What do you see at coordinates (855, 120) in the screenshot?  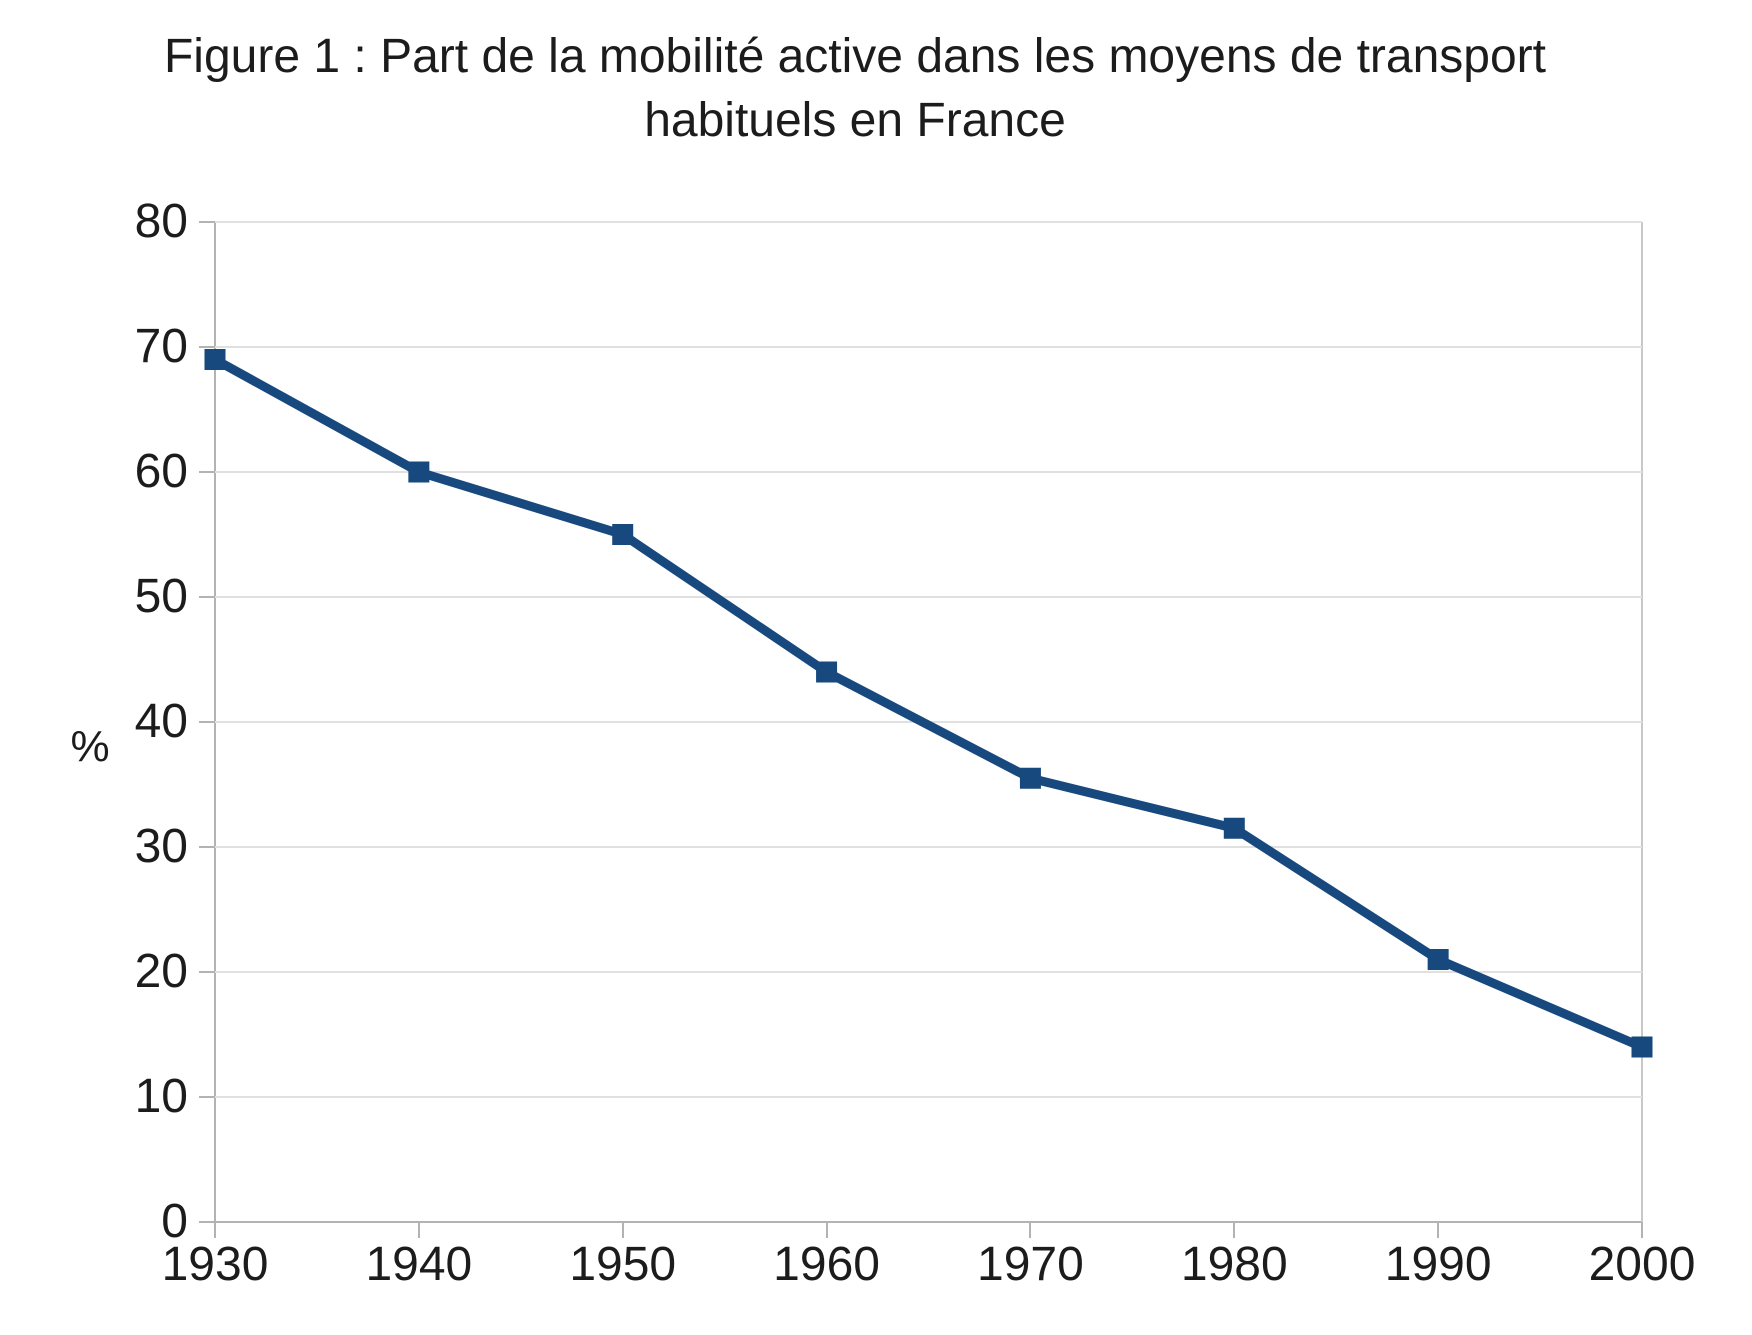 I see `chart-title-line-2: habituels en France` at bounding box center [855, 120].